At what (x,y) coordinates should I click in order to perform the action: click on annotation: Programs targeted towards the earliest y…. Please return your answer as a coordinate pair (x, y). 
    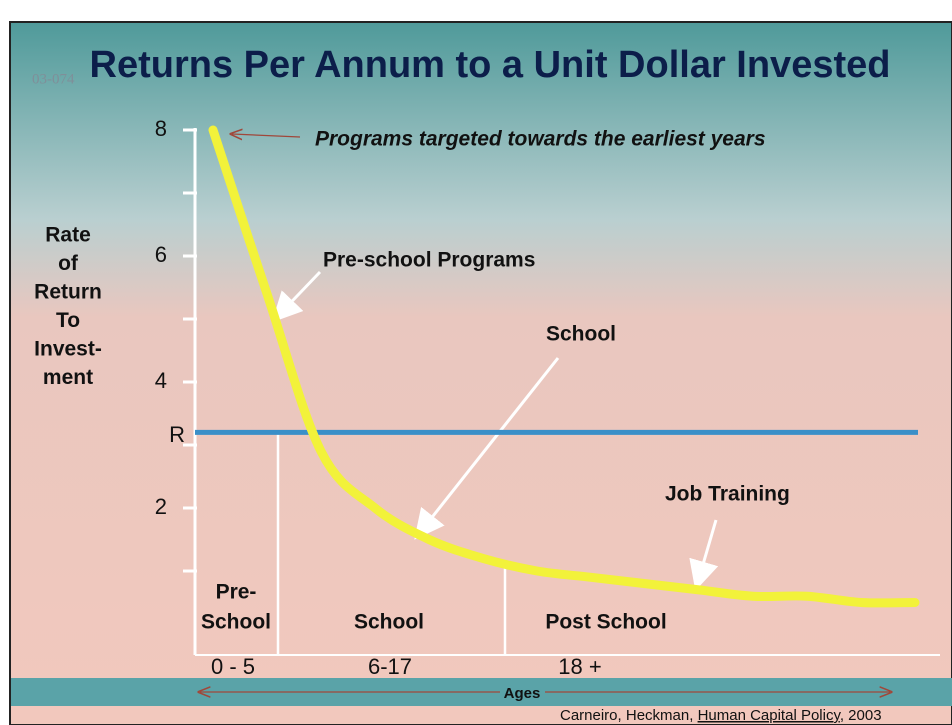
    Looking at the image, I should click on (540, 139).